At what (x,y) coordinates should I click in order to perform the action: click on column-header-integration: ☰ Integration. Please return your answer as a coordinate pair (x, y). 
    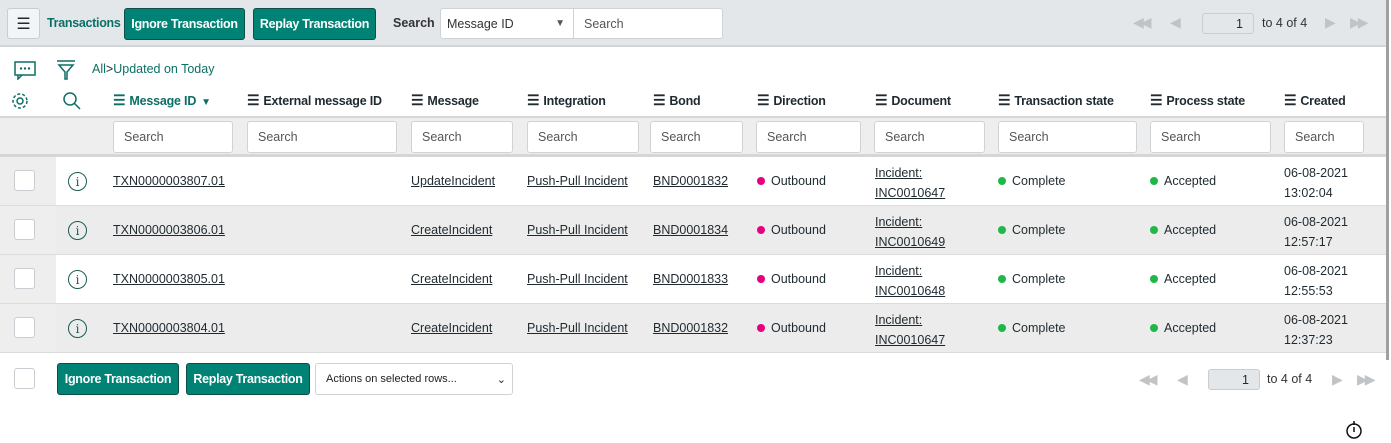
    Looking at the image, I should click on (566, 100).